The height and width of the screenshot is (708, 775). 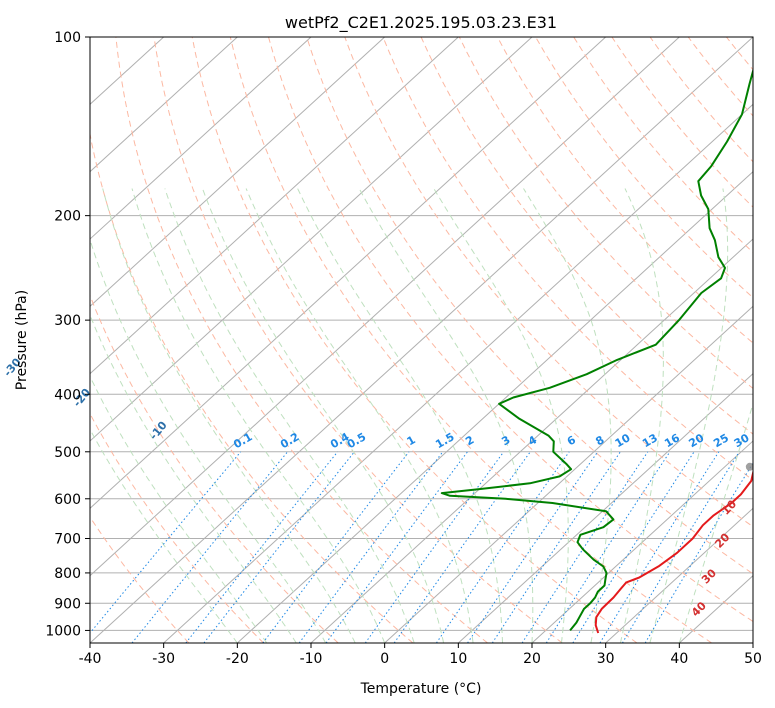 I want to click on chart-title: wetPf2_C2E1.2025.195.03.23.E31, so click(x=421, y=23).